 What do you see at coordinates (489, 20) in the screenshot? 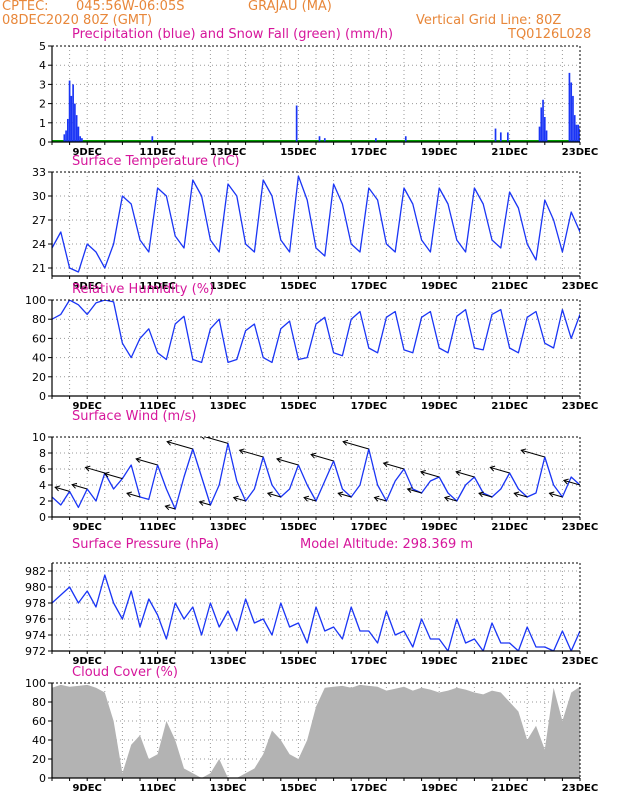
I see `header-grid-note: Vertical Grid Line: 80Z` at bounding box center [489, 20].